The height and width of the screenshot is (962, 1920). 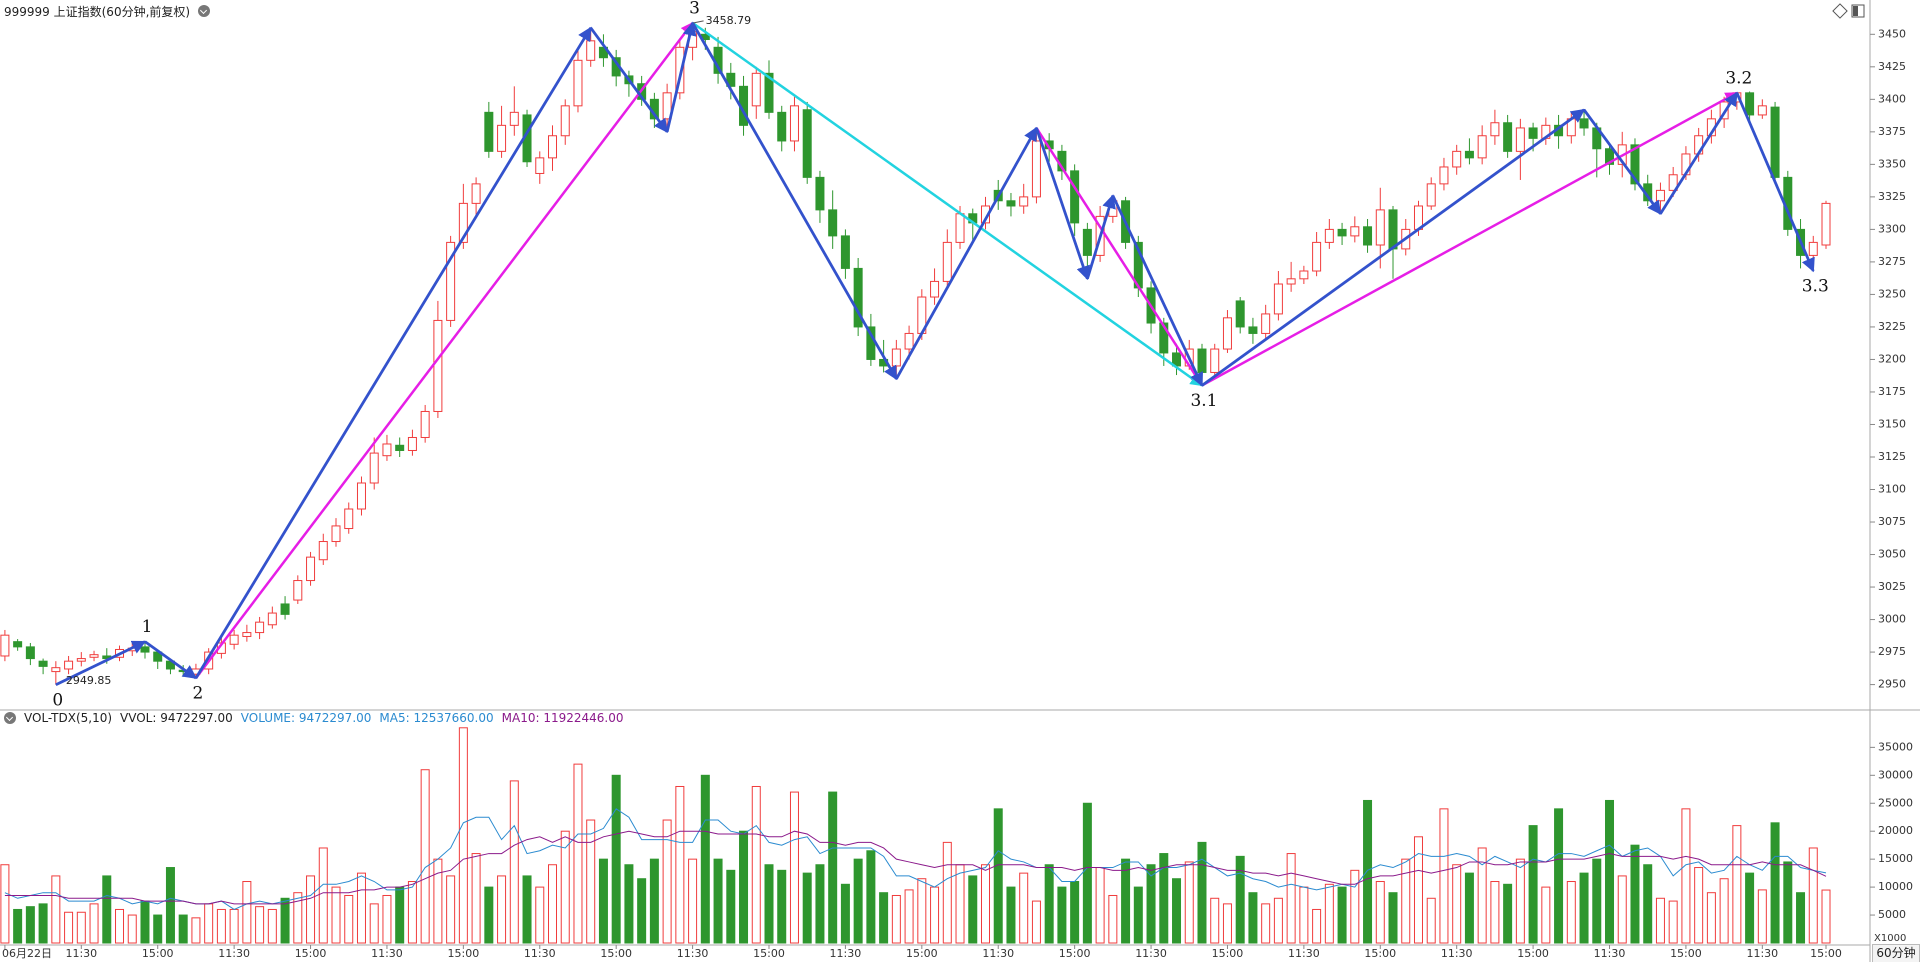 I want to click on trend-line, so click(x=947, y=204).